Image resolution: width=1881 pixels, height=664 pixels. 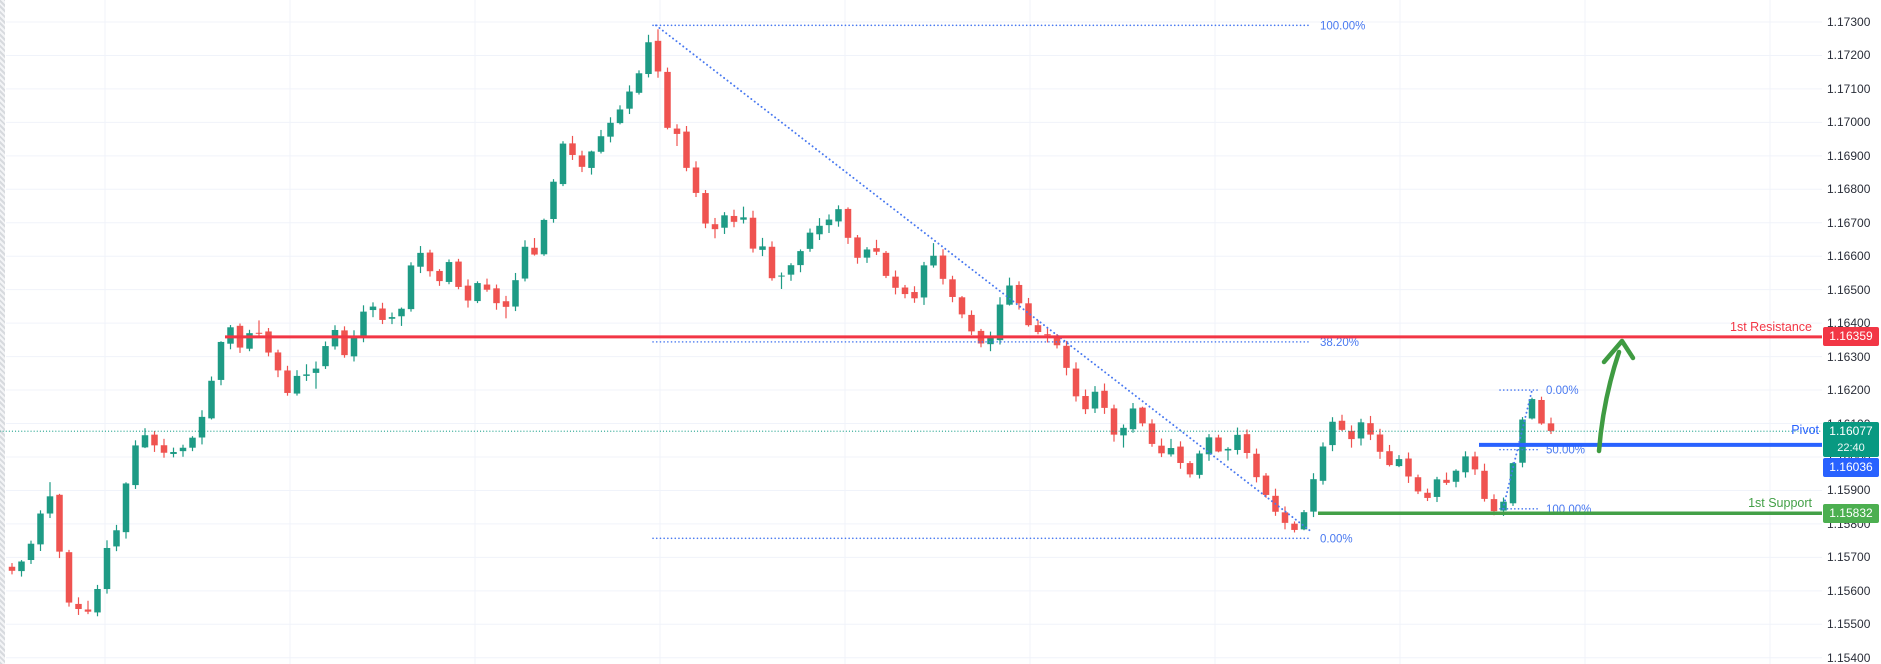 What do you see at coordinates (1849, 122) in the screenshot?
I see `axis-tick-label: 1.17000` at bounding box center [1849, 122].